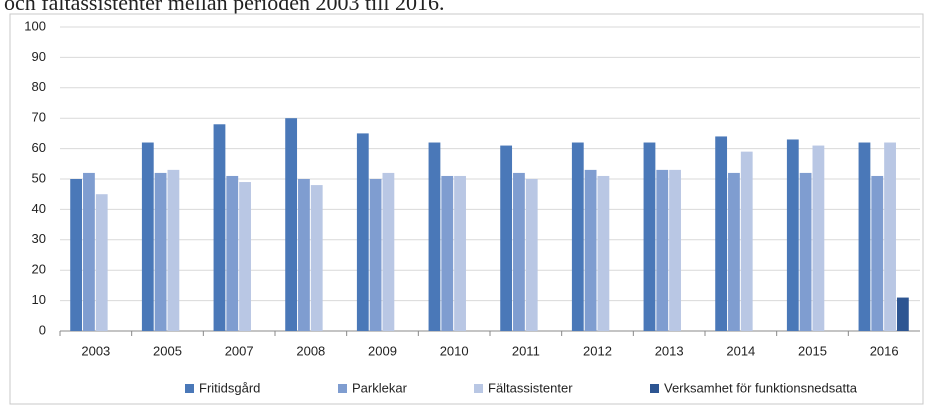  What do you see at coordinates (239, 350) in the screenshot?
I see `x-tick-label: 2007` at bounding box center [239, 350].